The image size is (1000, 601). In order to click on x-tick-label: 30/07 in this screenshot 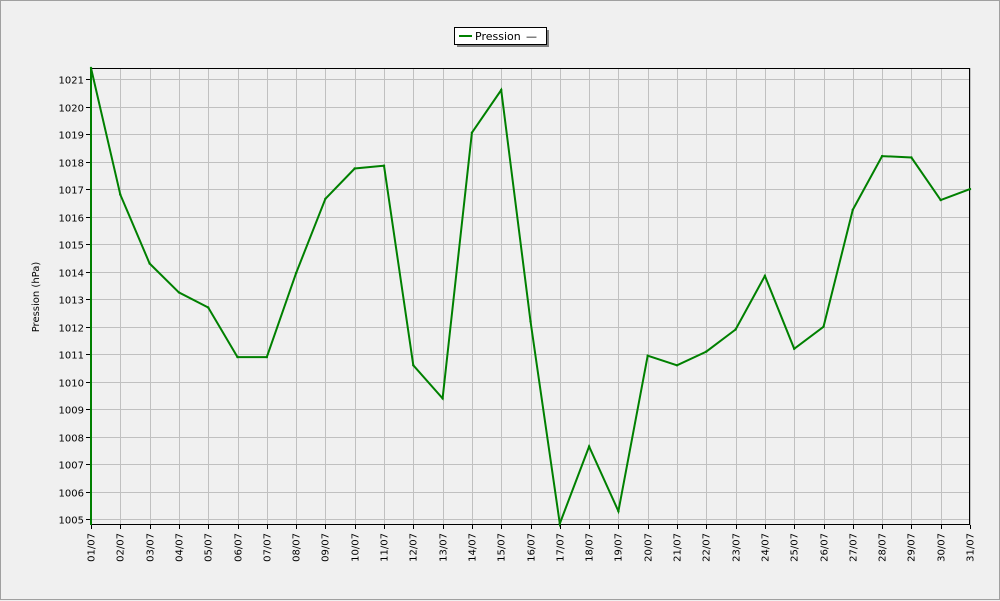, I will do `click(942, 547)`.